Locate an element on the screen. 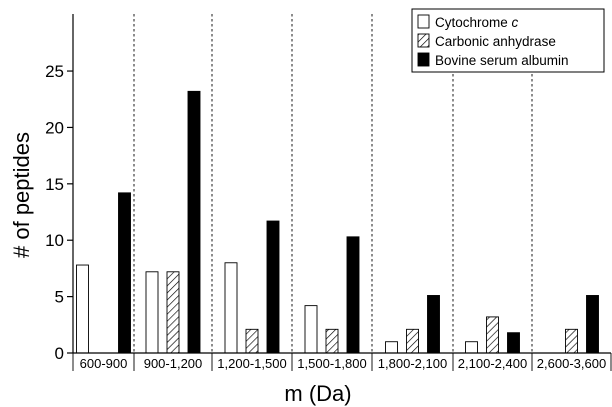 The width and height of the screenshot is (612, 407). x-tick-label: 600-900 is located at coordinates (104, 363).